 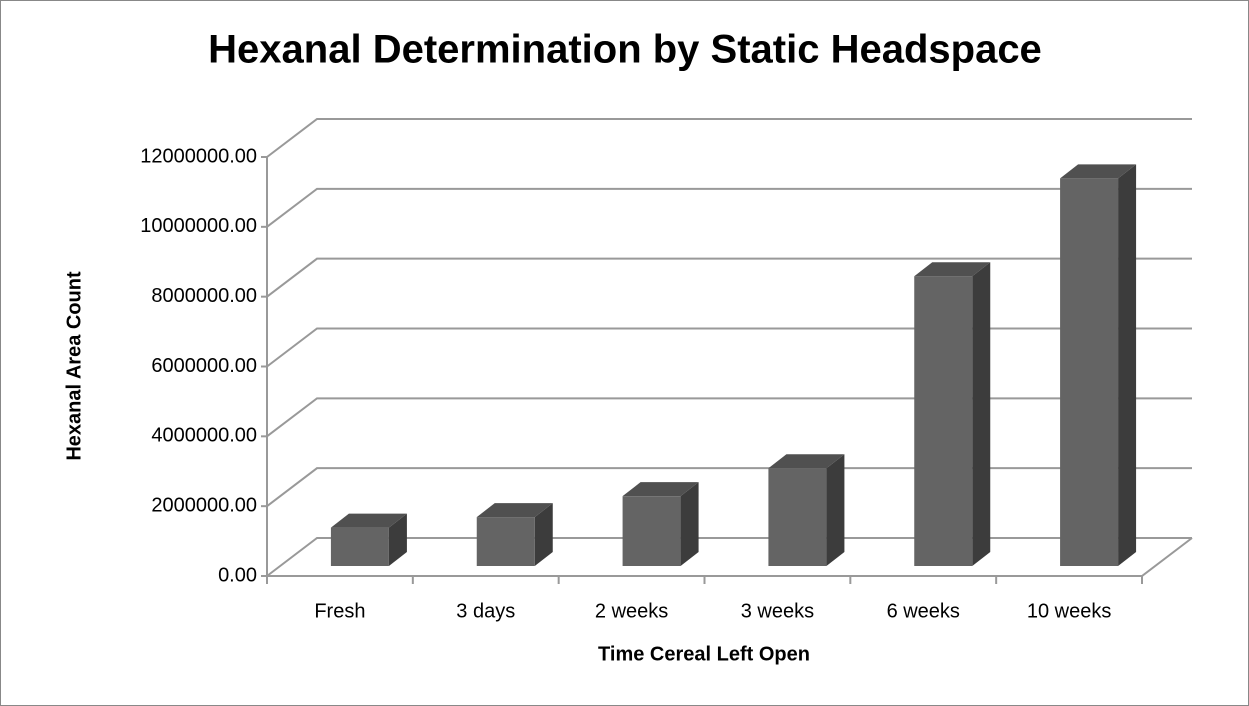 What do you see at coordinates (777, 611) in the screenshot?
I see `x-tick-label: 3 weeks` at bounding box center [777, 611].